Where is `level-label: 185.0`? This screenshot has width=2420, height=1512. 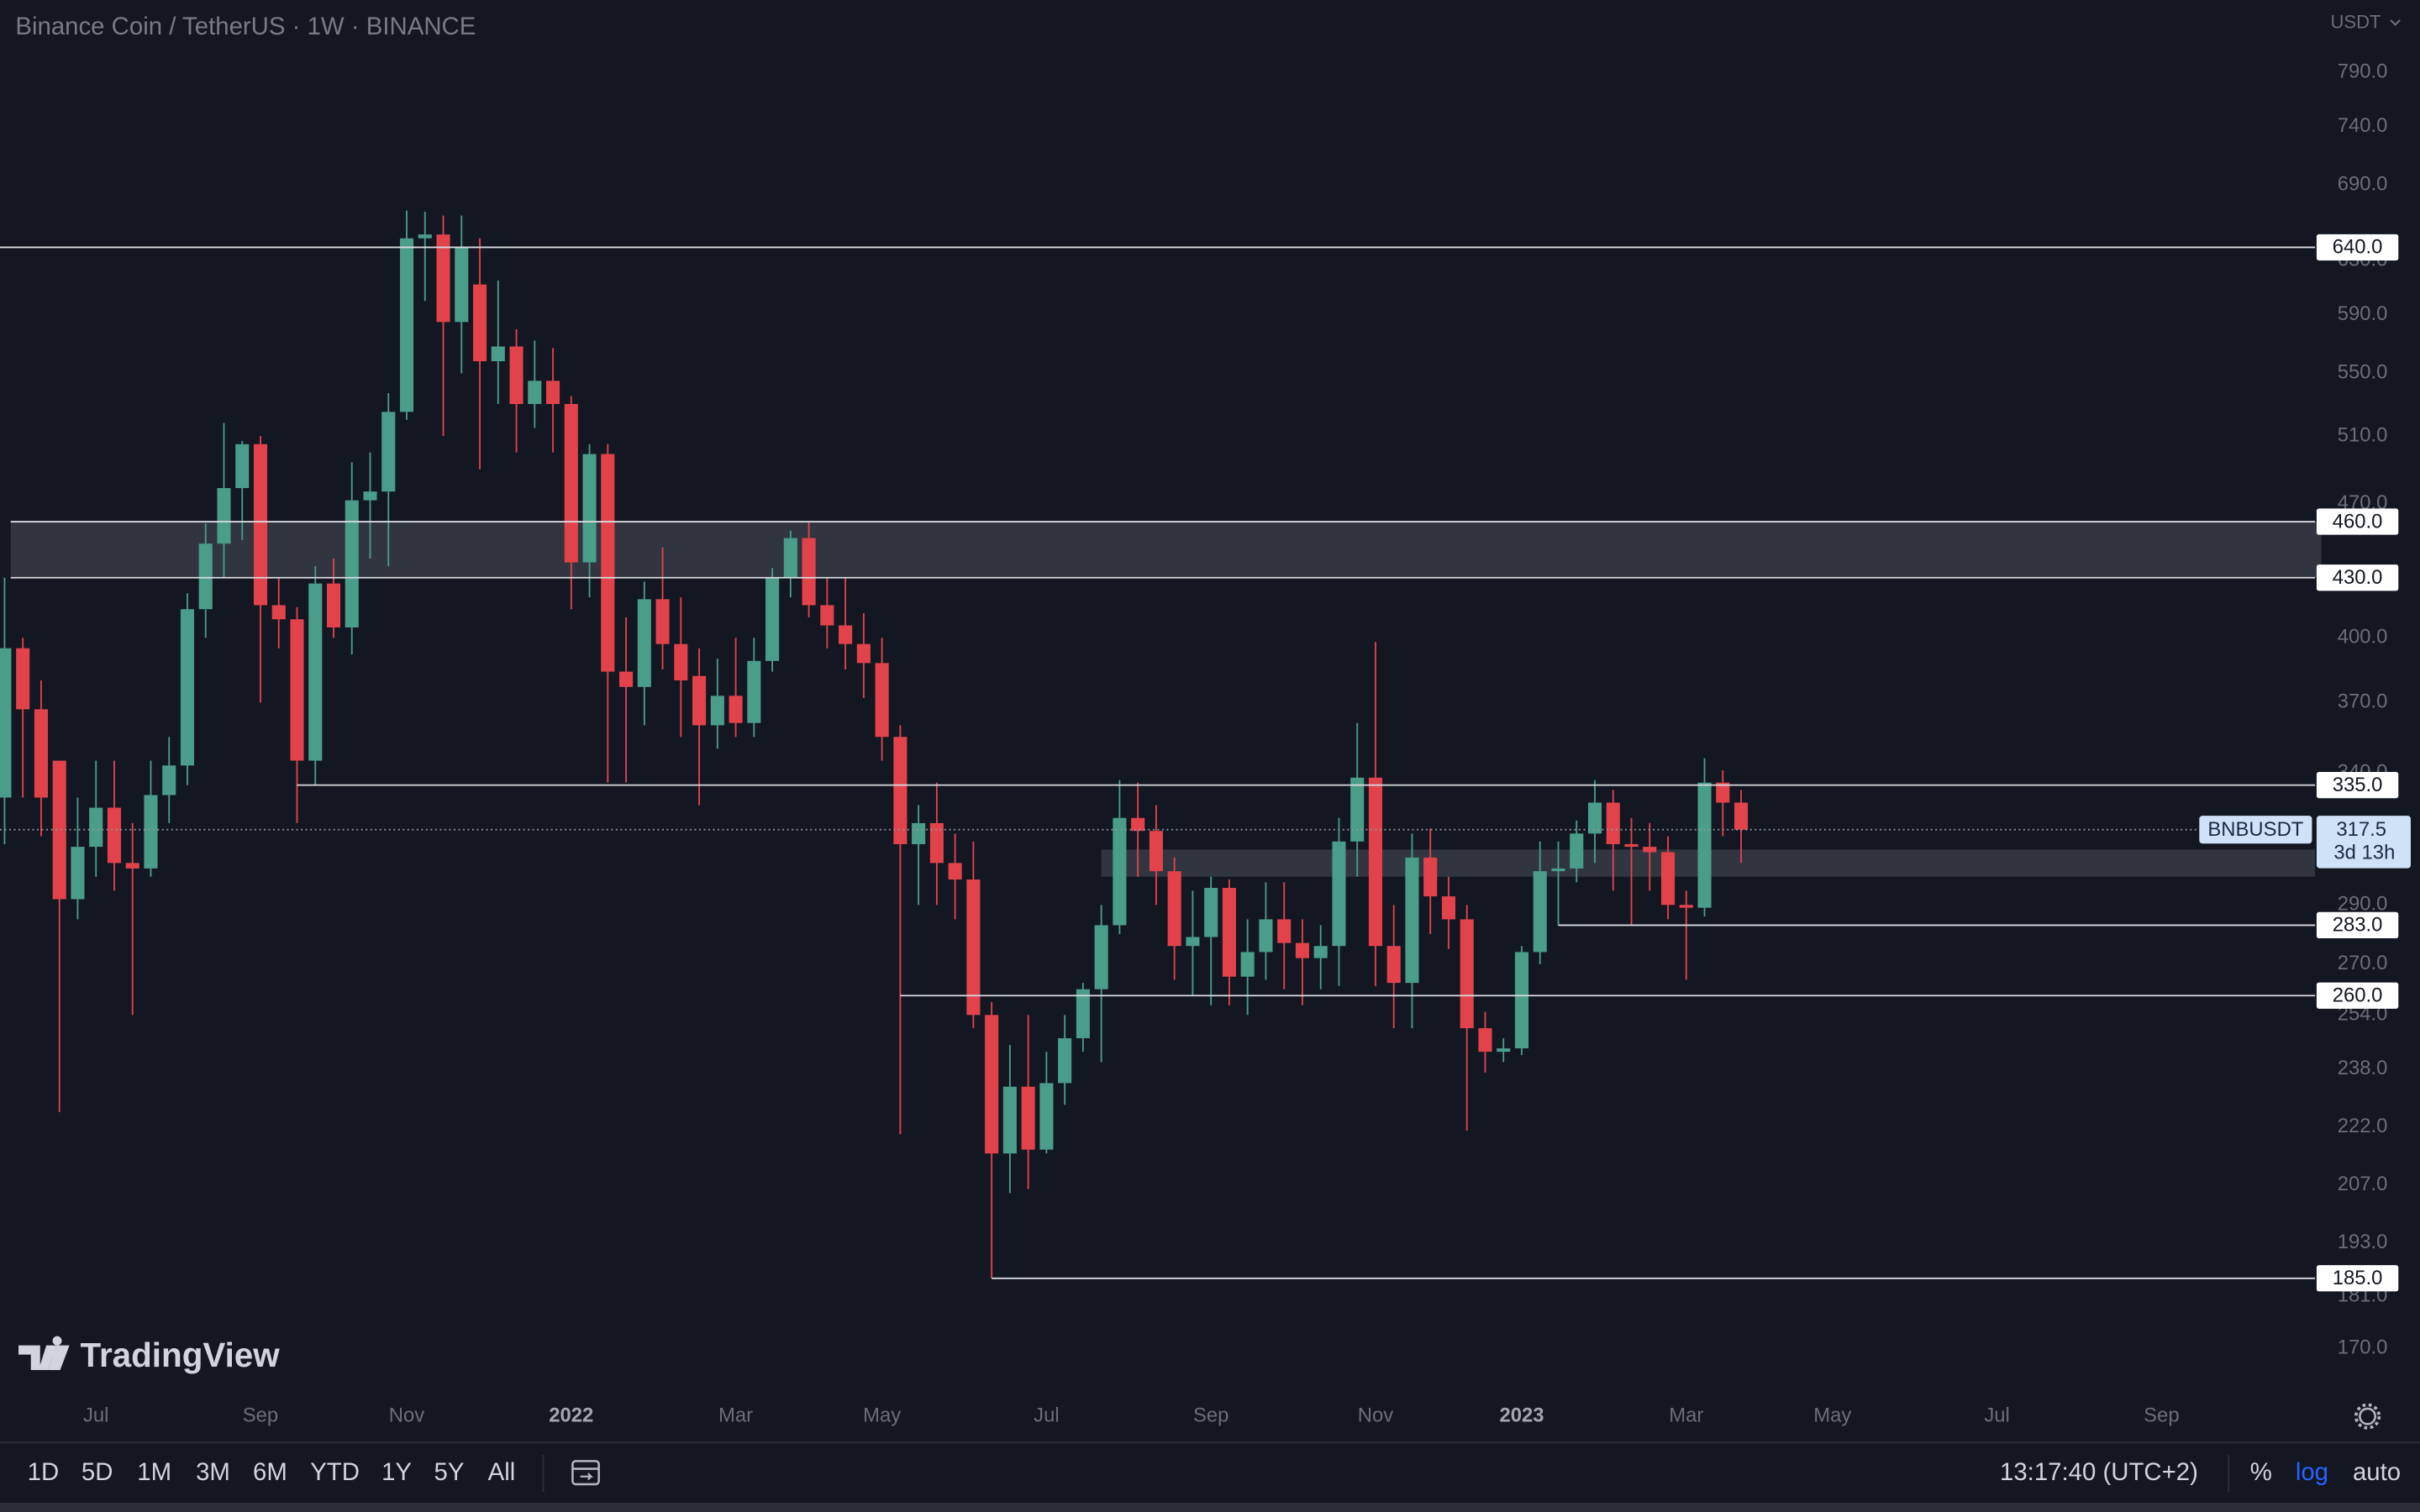
level-label: 185.0 is located at coordinates (2358, 1278).